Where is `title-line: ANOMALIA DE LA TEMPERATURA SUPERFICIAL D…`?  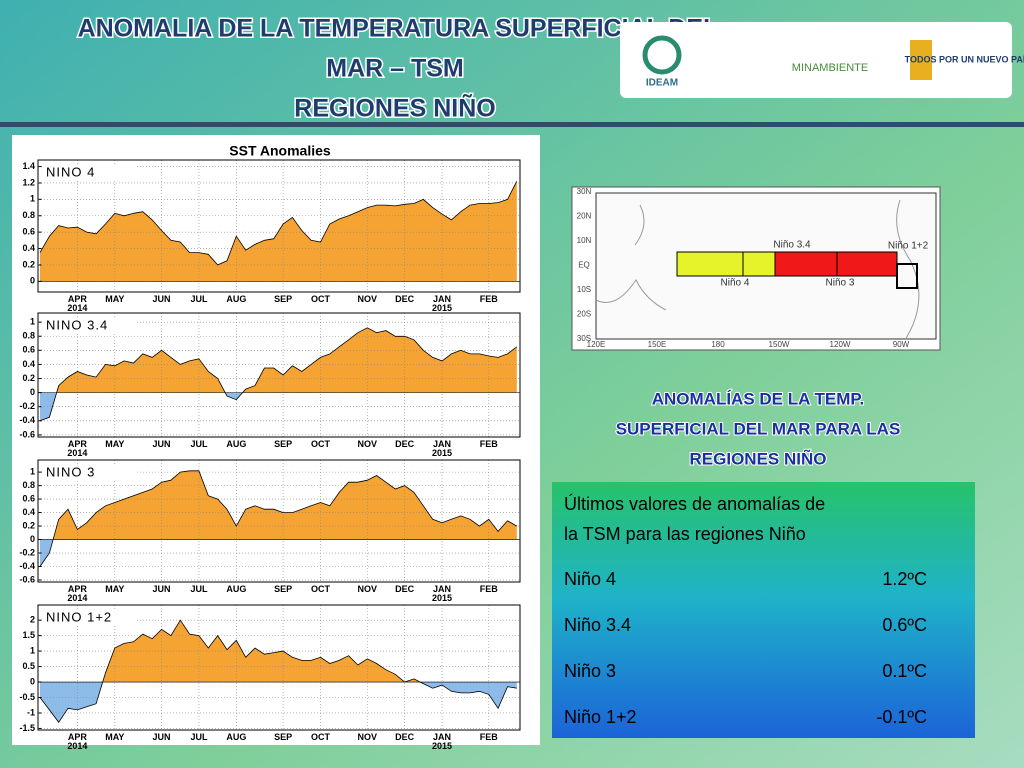
title-line: ANOMALIA DE LA TEMPERATURA SUPERFICIAL D… is located at coordinates (398, 29).